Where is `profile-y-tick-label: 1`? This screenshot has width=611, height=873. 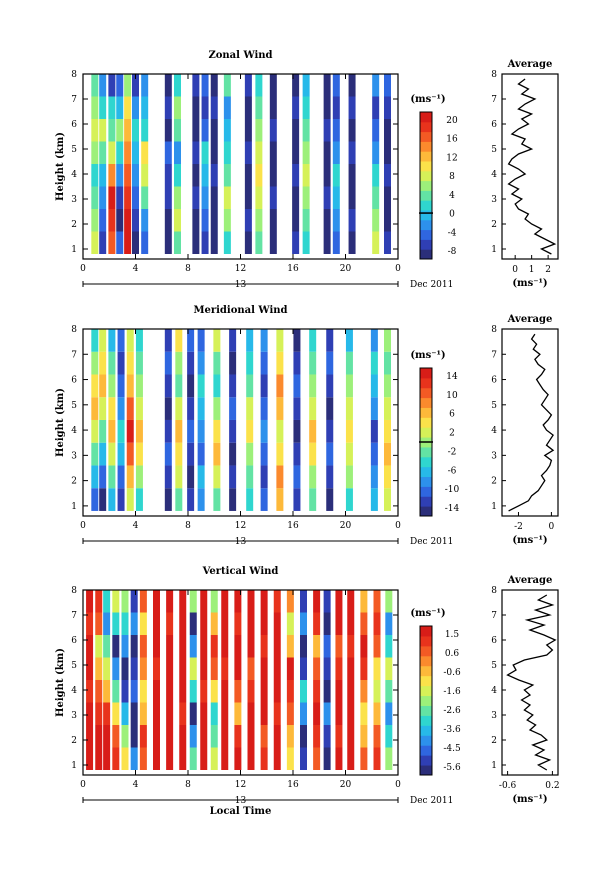
profile-y-tick-label: 1 is located at coordinates (494, 766).